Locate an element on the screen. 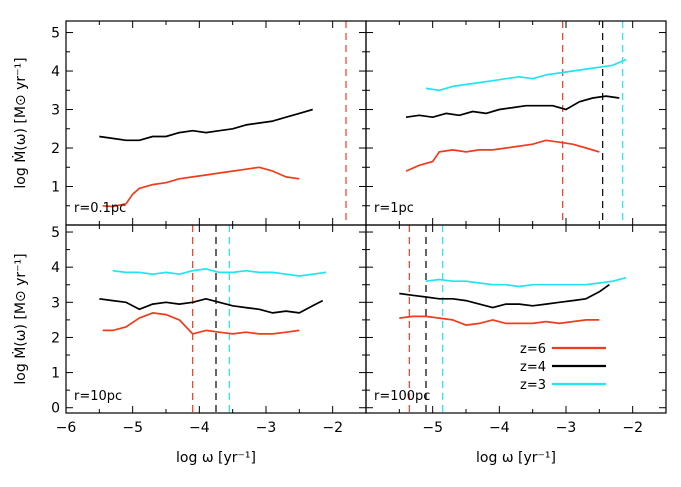  legend-label-z-3: z=3 is located at coordinates (533, 385).